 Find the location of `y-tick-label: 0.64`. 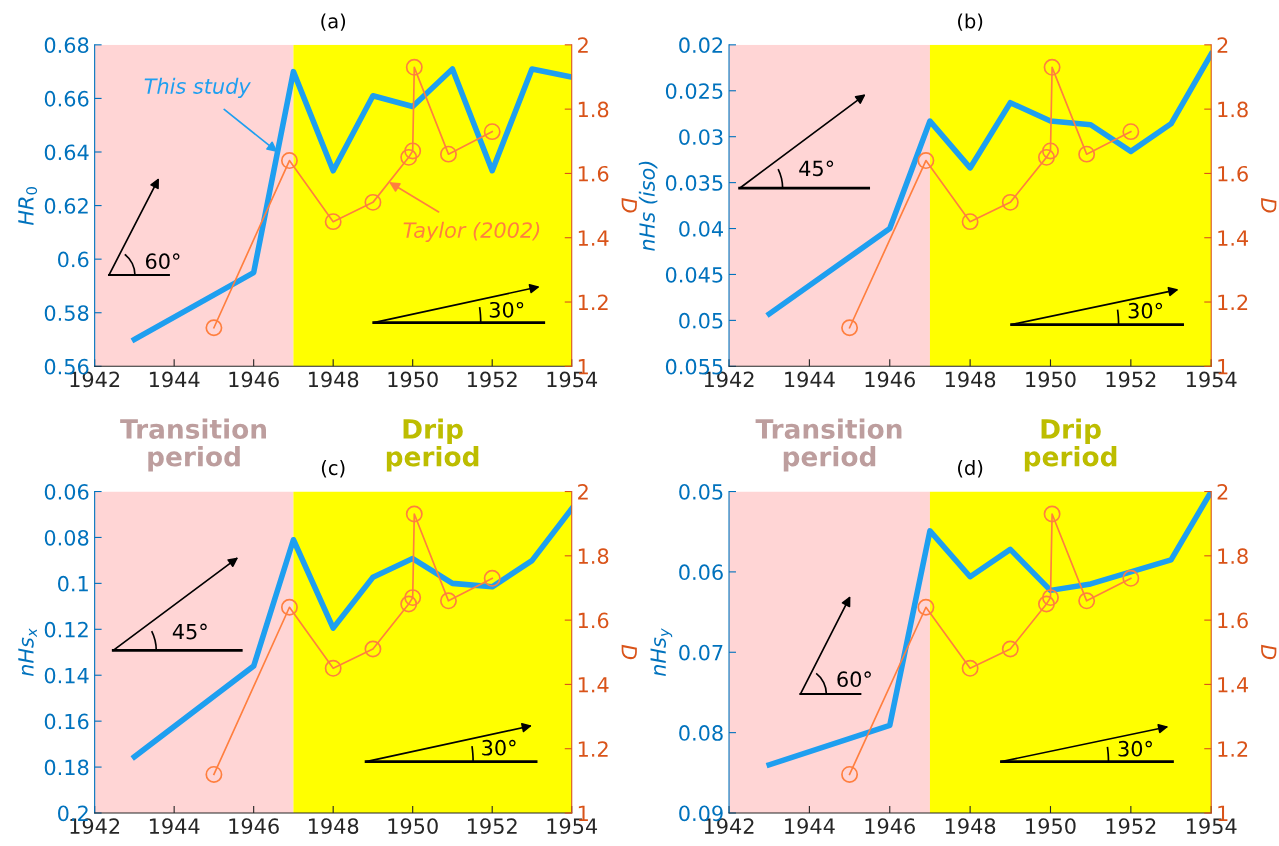

y-tick-label: 0.64 is located at coordinates (66, 152).